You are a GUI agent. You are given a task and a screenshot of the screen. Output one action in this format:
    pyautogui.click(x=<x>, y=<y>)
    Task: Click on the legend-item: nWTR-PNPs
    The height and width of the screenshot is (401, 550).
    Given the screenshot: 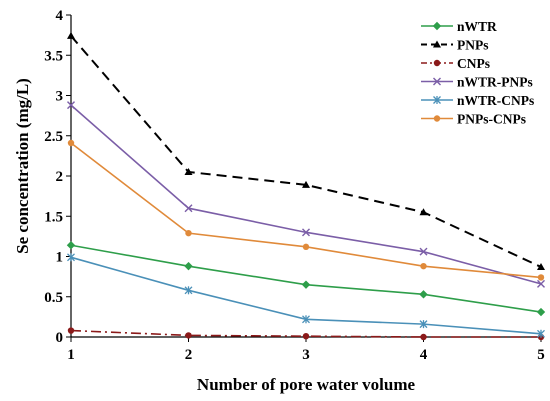 What is the action you would take?
    pyautogui.click(x=477, y=82)
    